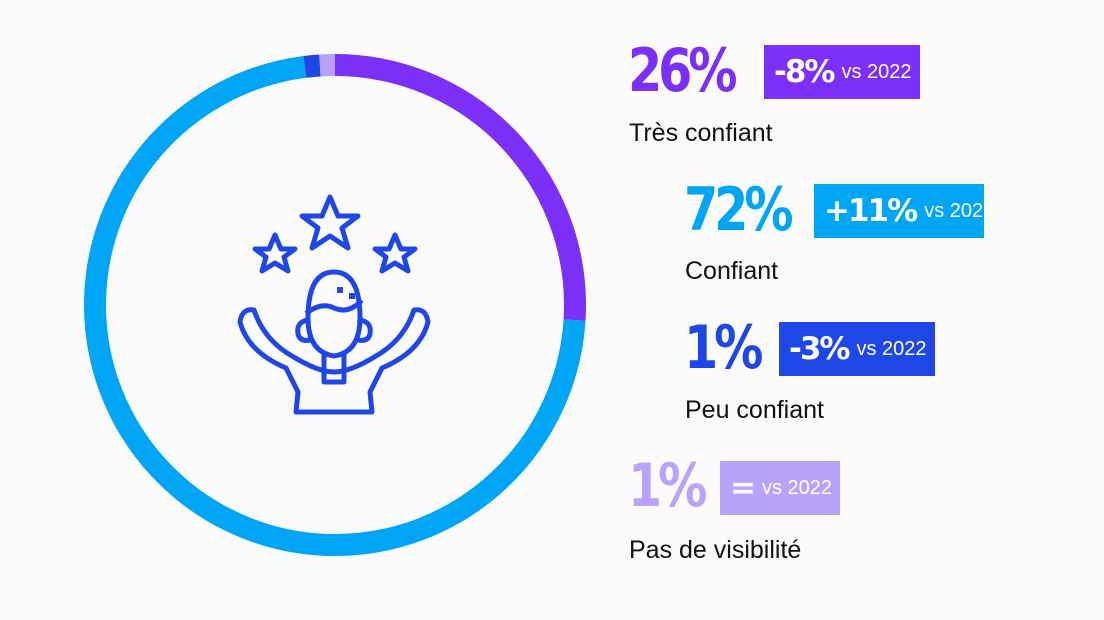  Describe the element at coordinates (754, 410) in the screenshot. I see `category-label: Peu confiant` at that location.